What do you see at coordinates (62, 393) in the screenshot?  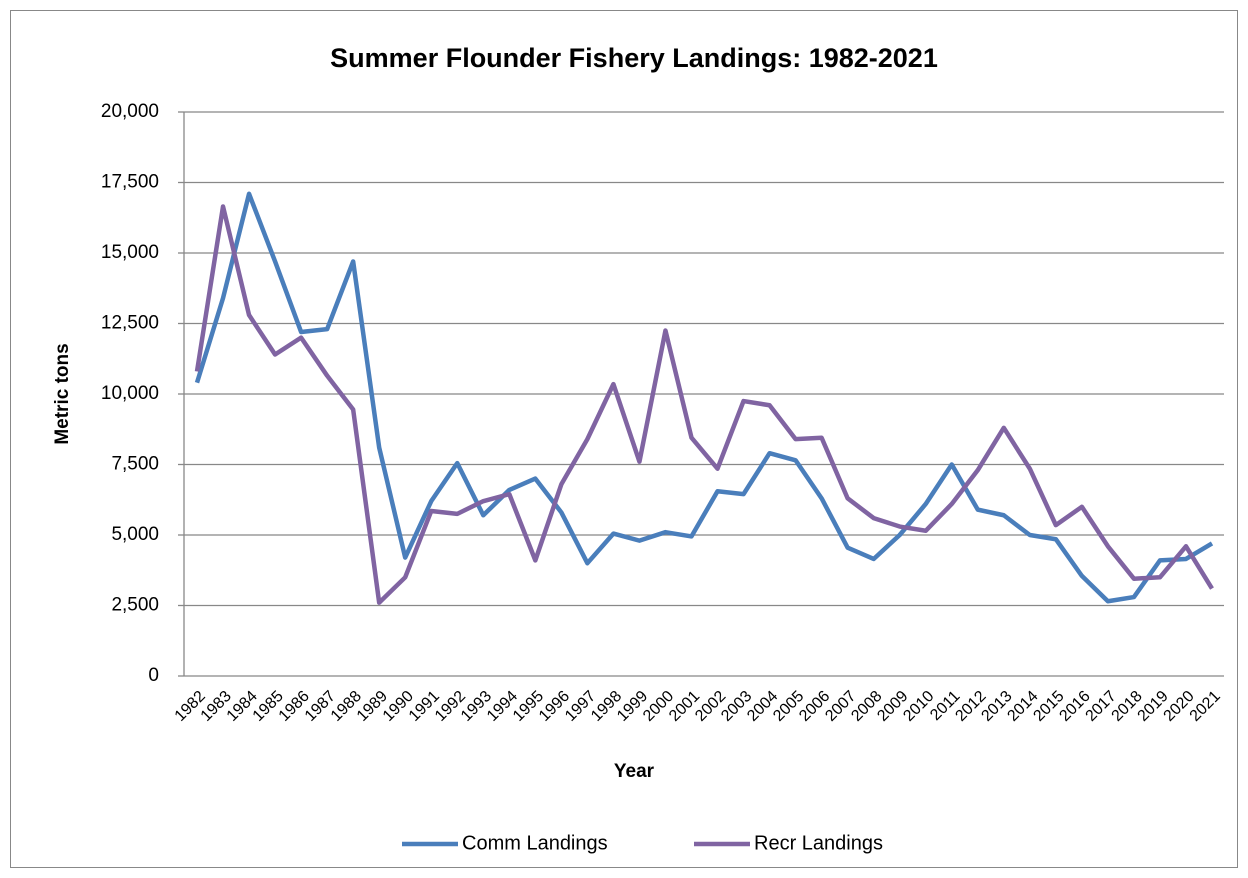 I see `y-axis-label: Metric tons` at bounding box center [62, 393].